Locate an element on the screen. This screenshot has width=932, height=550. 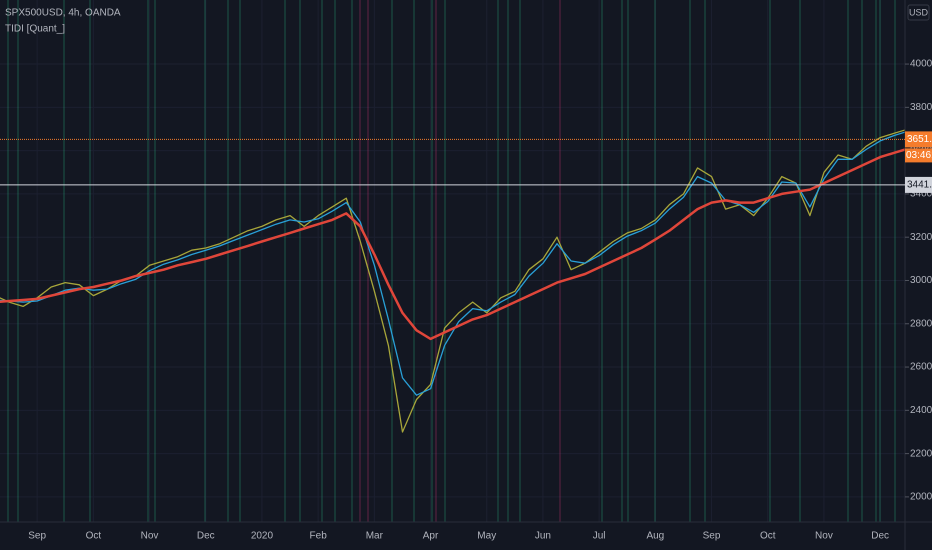
y-tick-label: 3000.0 is located at coordinates (921, 280).